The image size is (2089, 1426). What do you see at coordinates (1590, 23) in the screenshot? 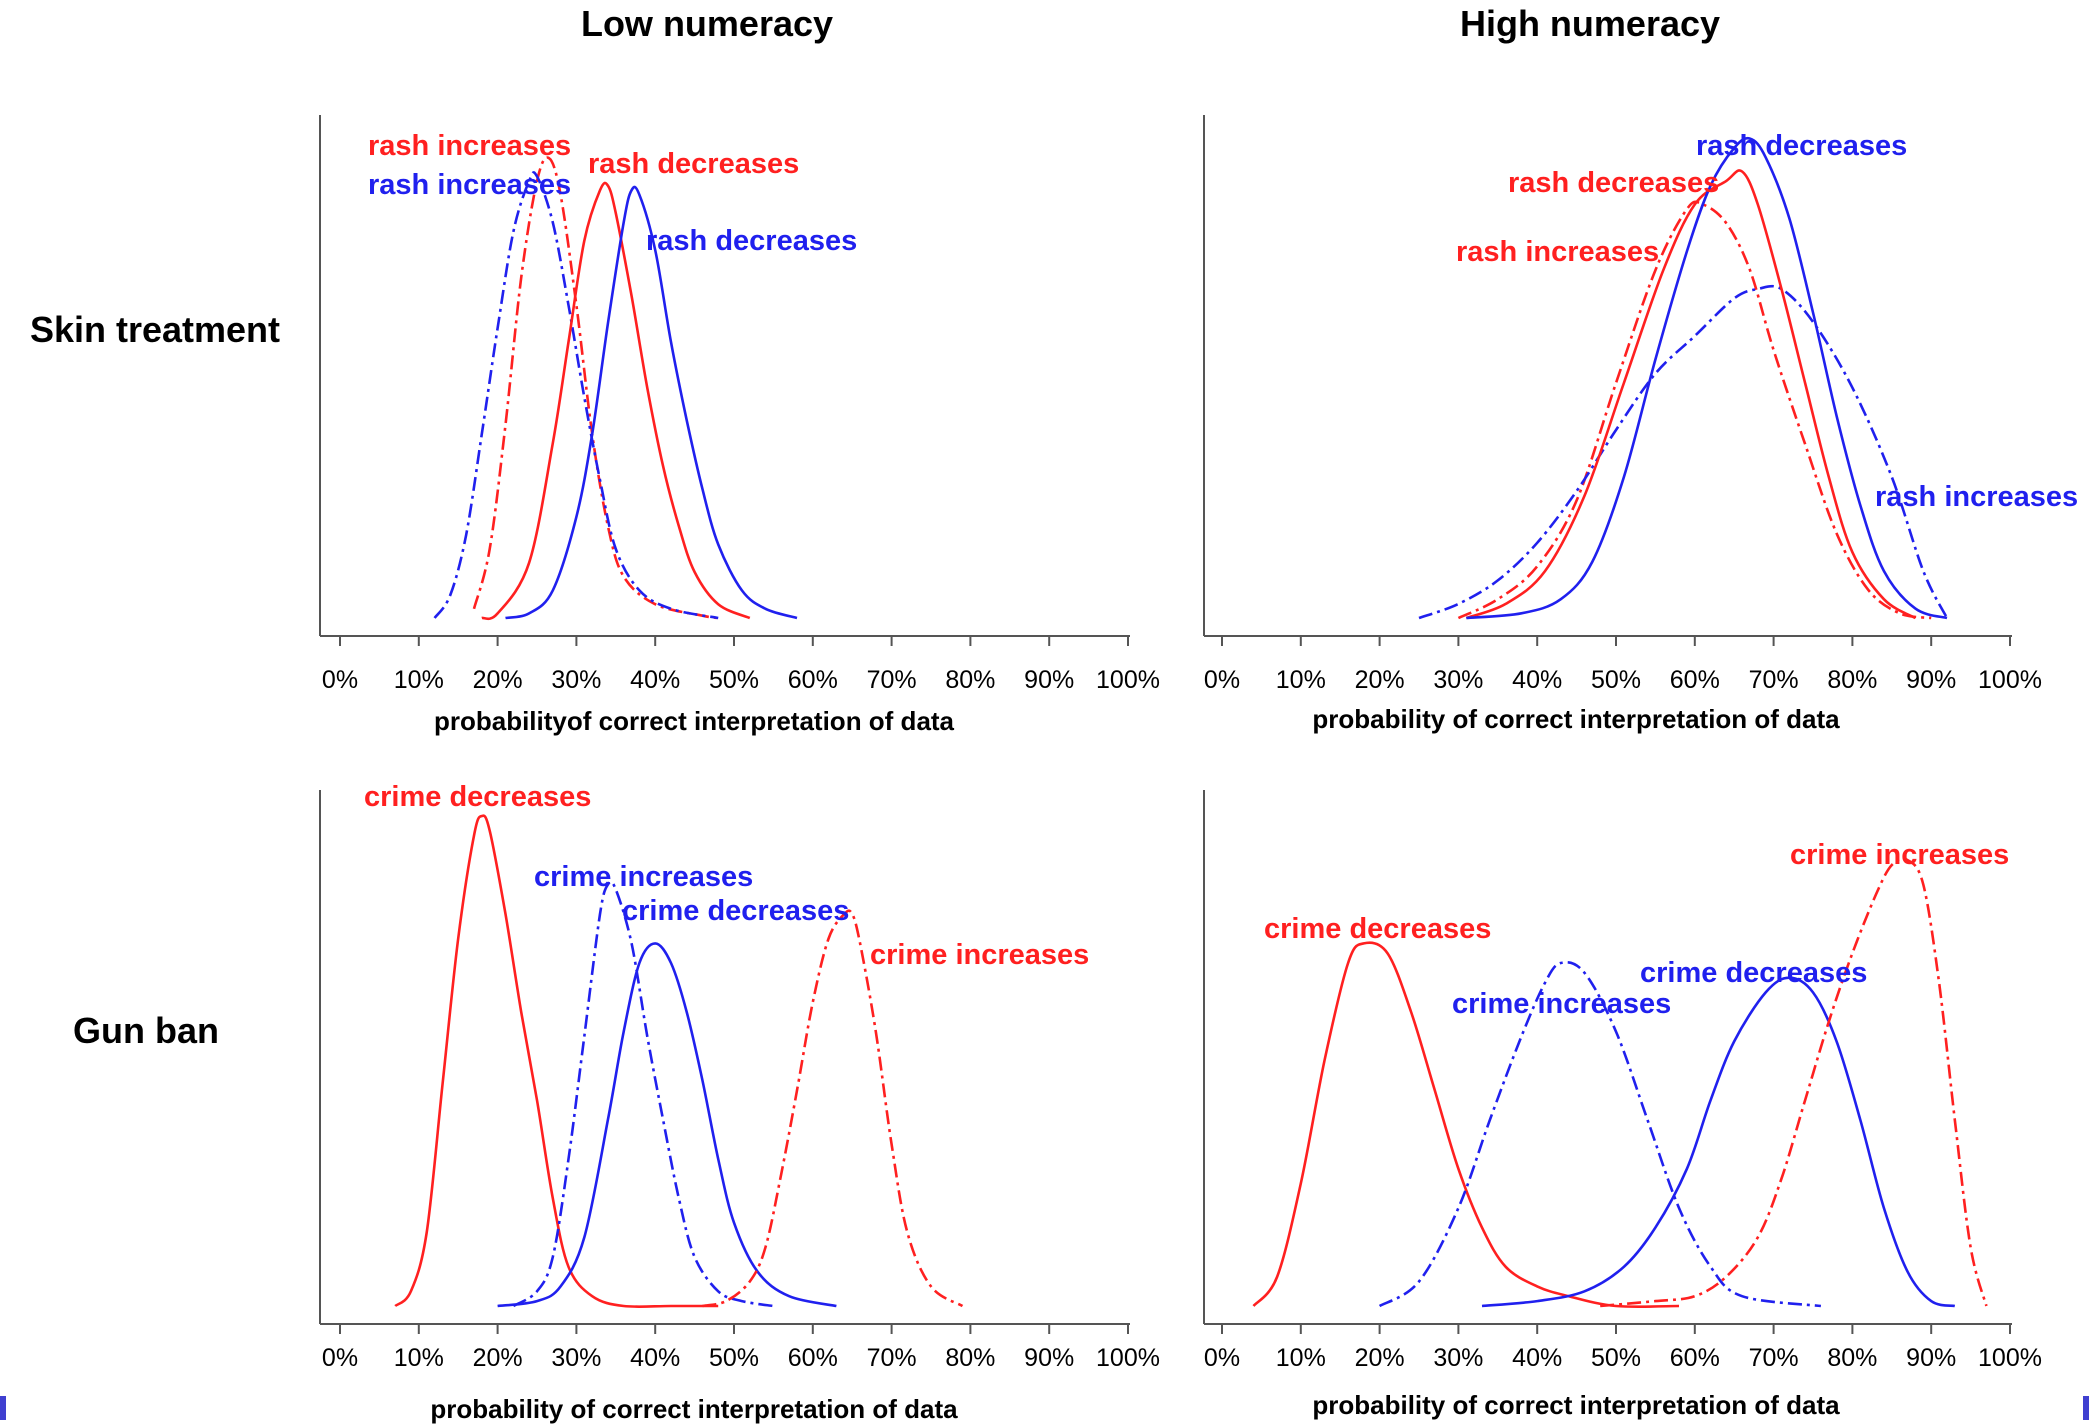
I see `column-title-high: High numeracy` at bounding box center [1590, 23].